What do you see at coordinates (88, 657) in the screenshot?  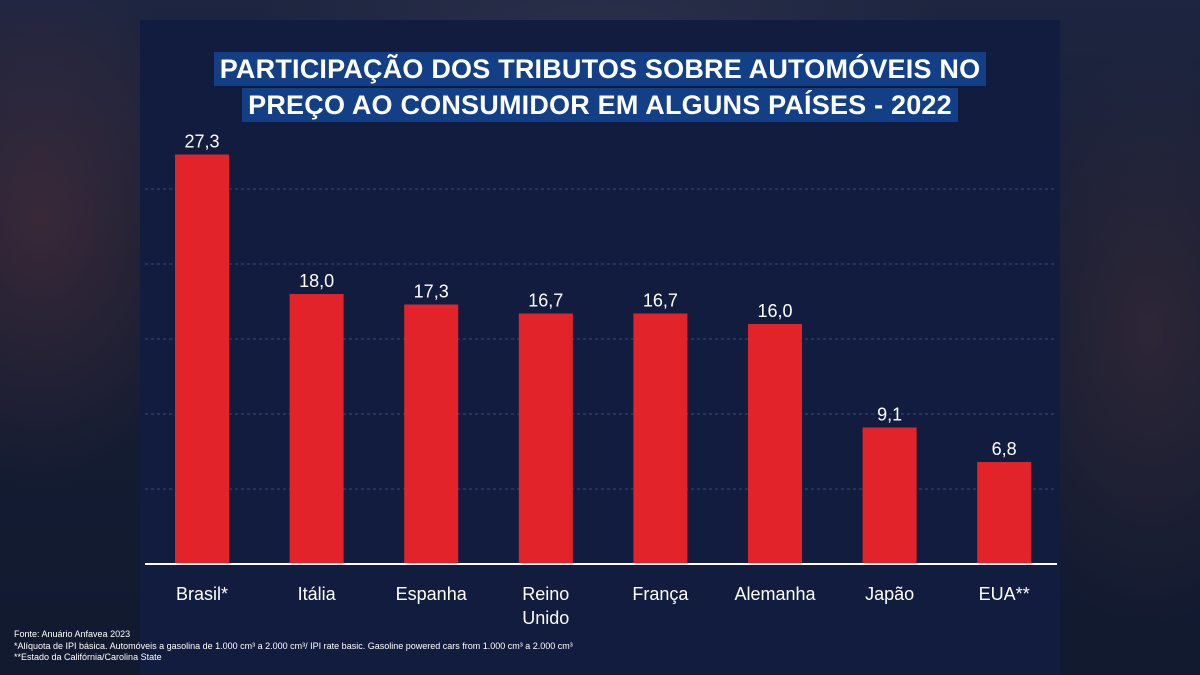 I see `footnote-state: **Estado da Califórnia/Carolina State` at bounding box center [88, 657].